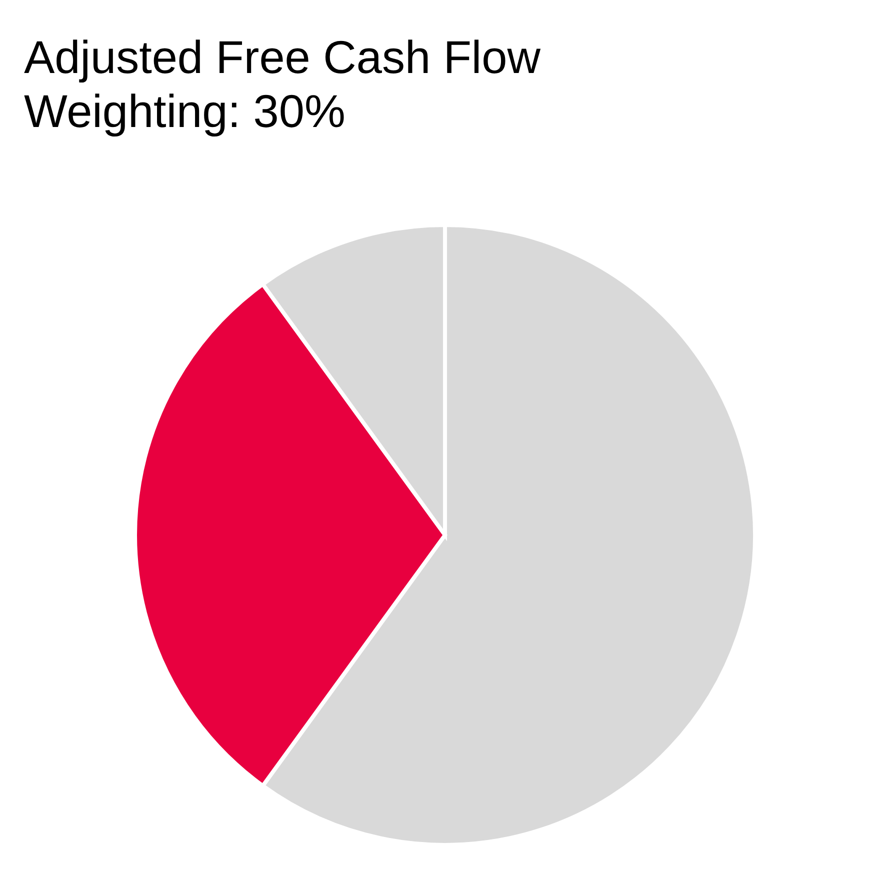  What do you see at coordinates (282, 57) in the screenshot?
I see `chart-title: Adjusted Free Cash Flow` at bounding box center [282, 57].